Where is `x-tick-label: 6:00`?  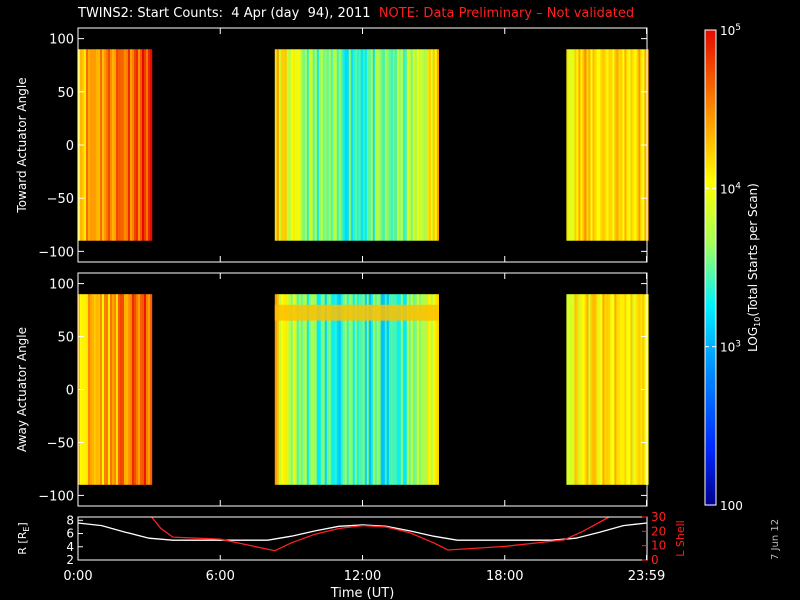 x-tick-label: 6:00 is located at coordinates (220, 576).